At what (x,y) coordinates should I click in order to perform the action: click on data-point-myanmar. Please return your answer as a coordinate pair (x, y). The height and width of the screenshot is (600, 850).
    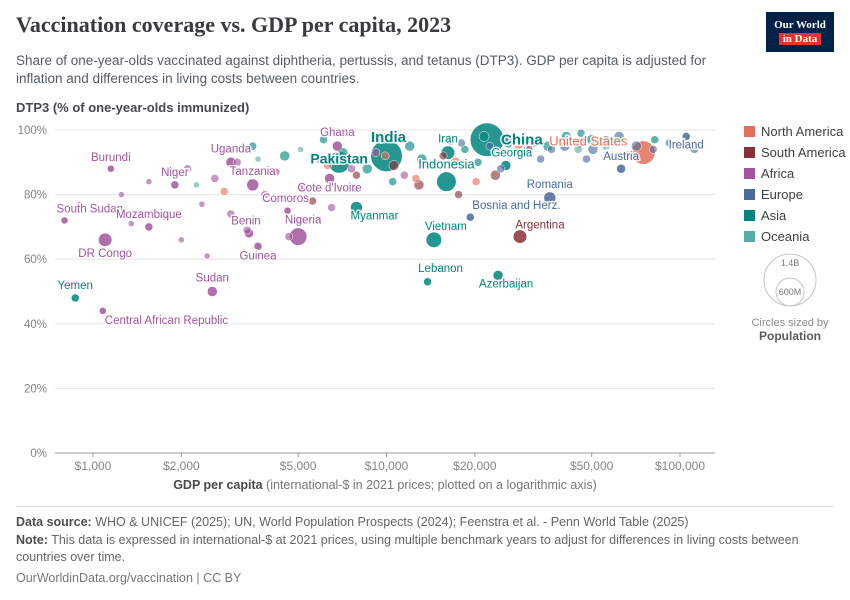
    Looking at the image, I should click on (356, 207).